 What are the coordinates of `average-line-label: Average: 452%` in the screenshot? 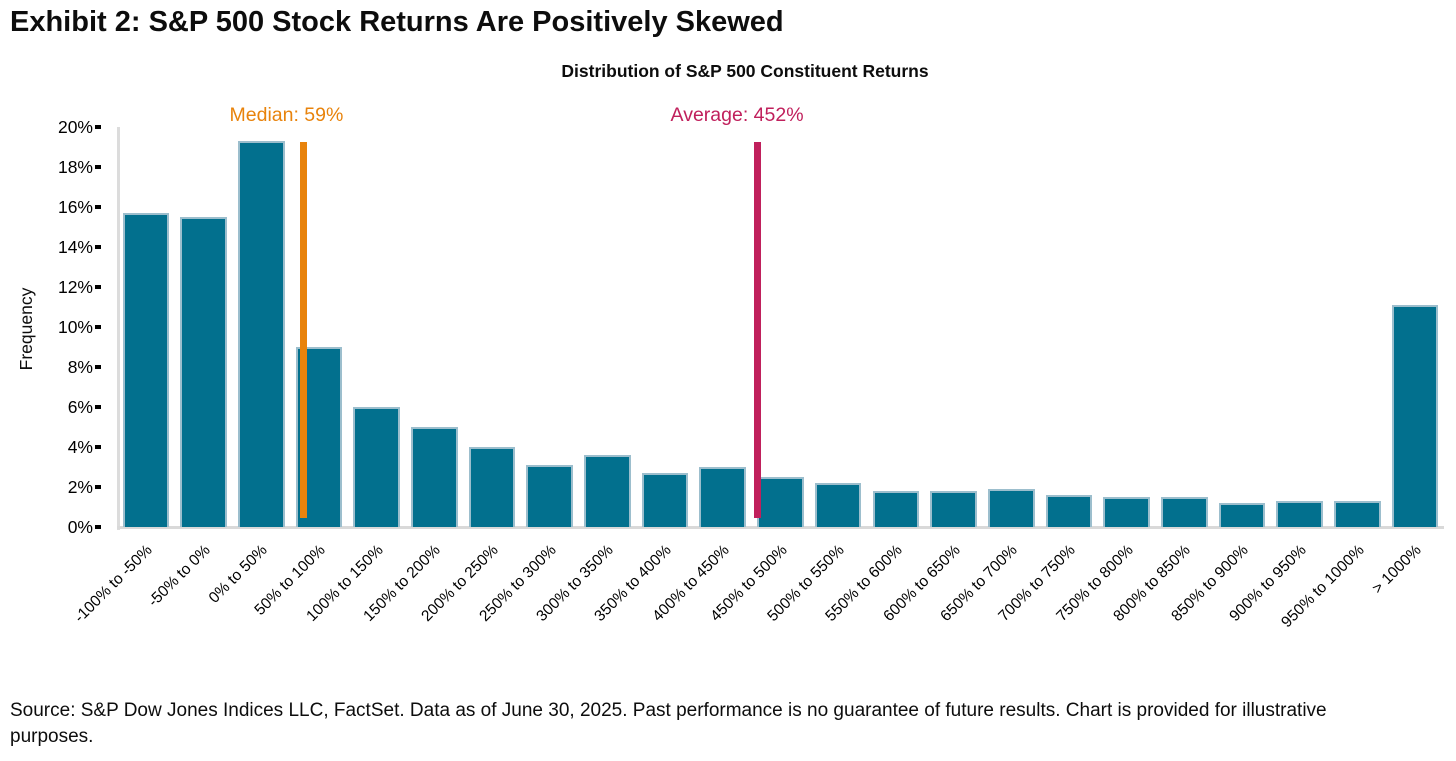 It's located at (737, 115).